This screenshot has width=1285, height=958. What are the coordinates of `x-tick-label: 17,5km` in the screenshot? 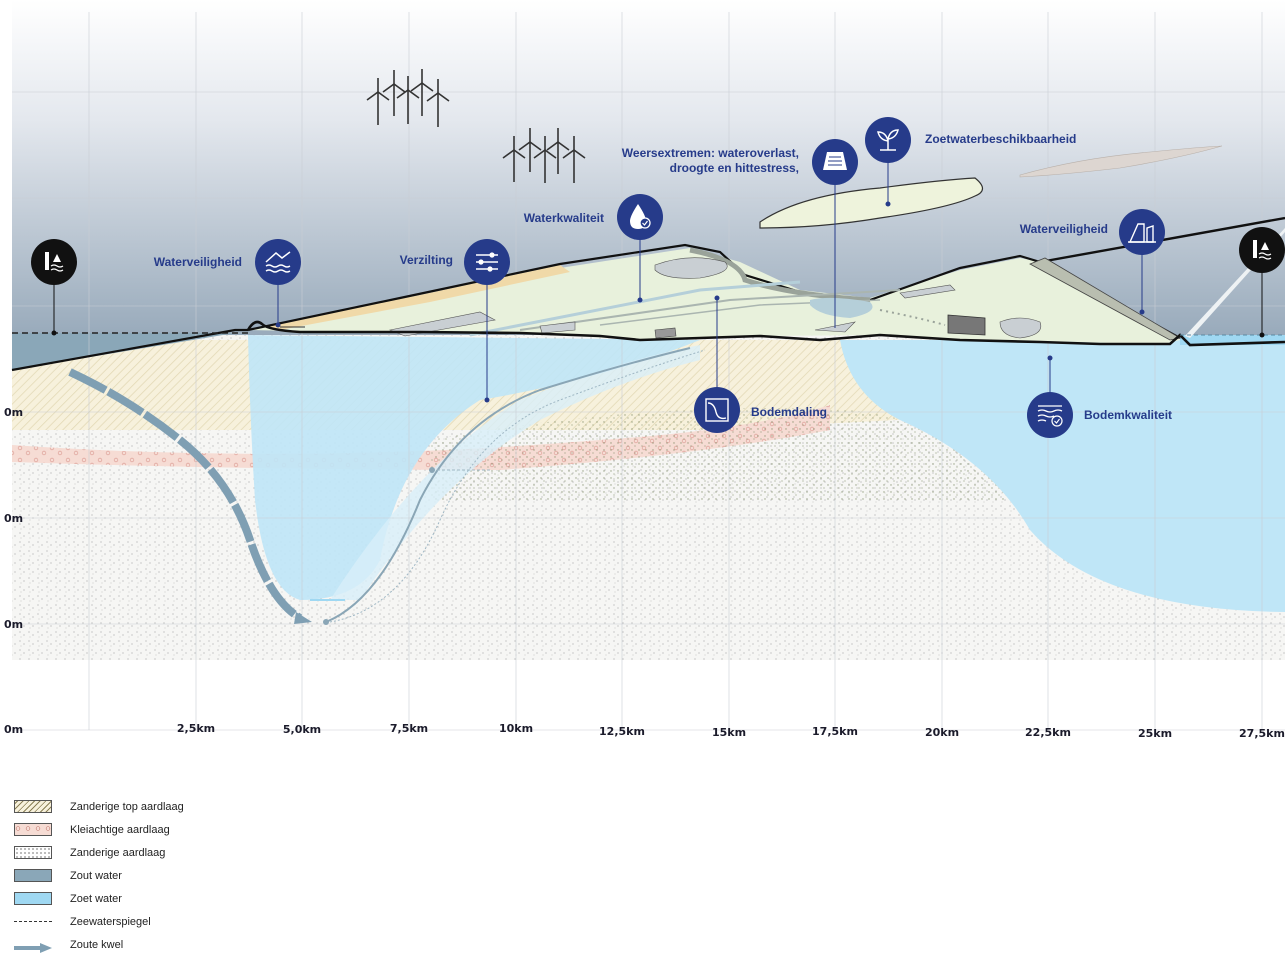 It's located at (835, 731).